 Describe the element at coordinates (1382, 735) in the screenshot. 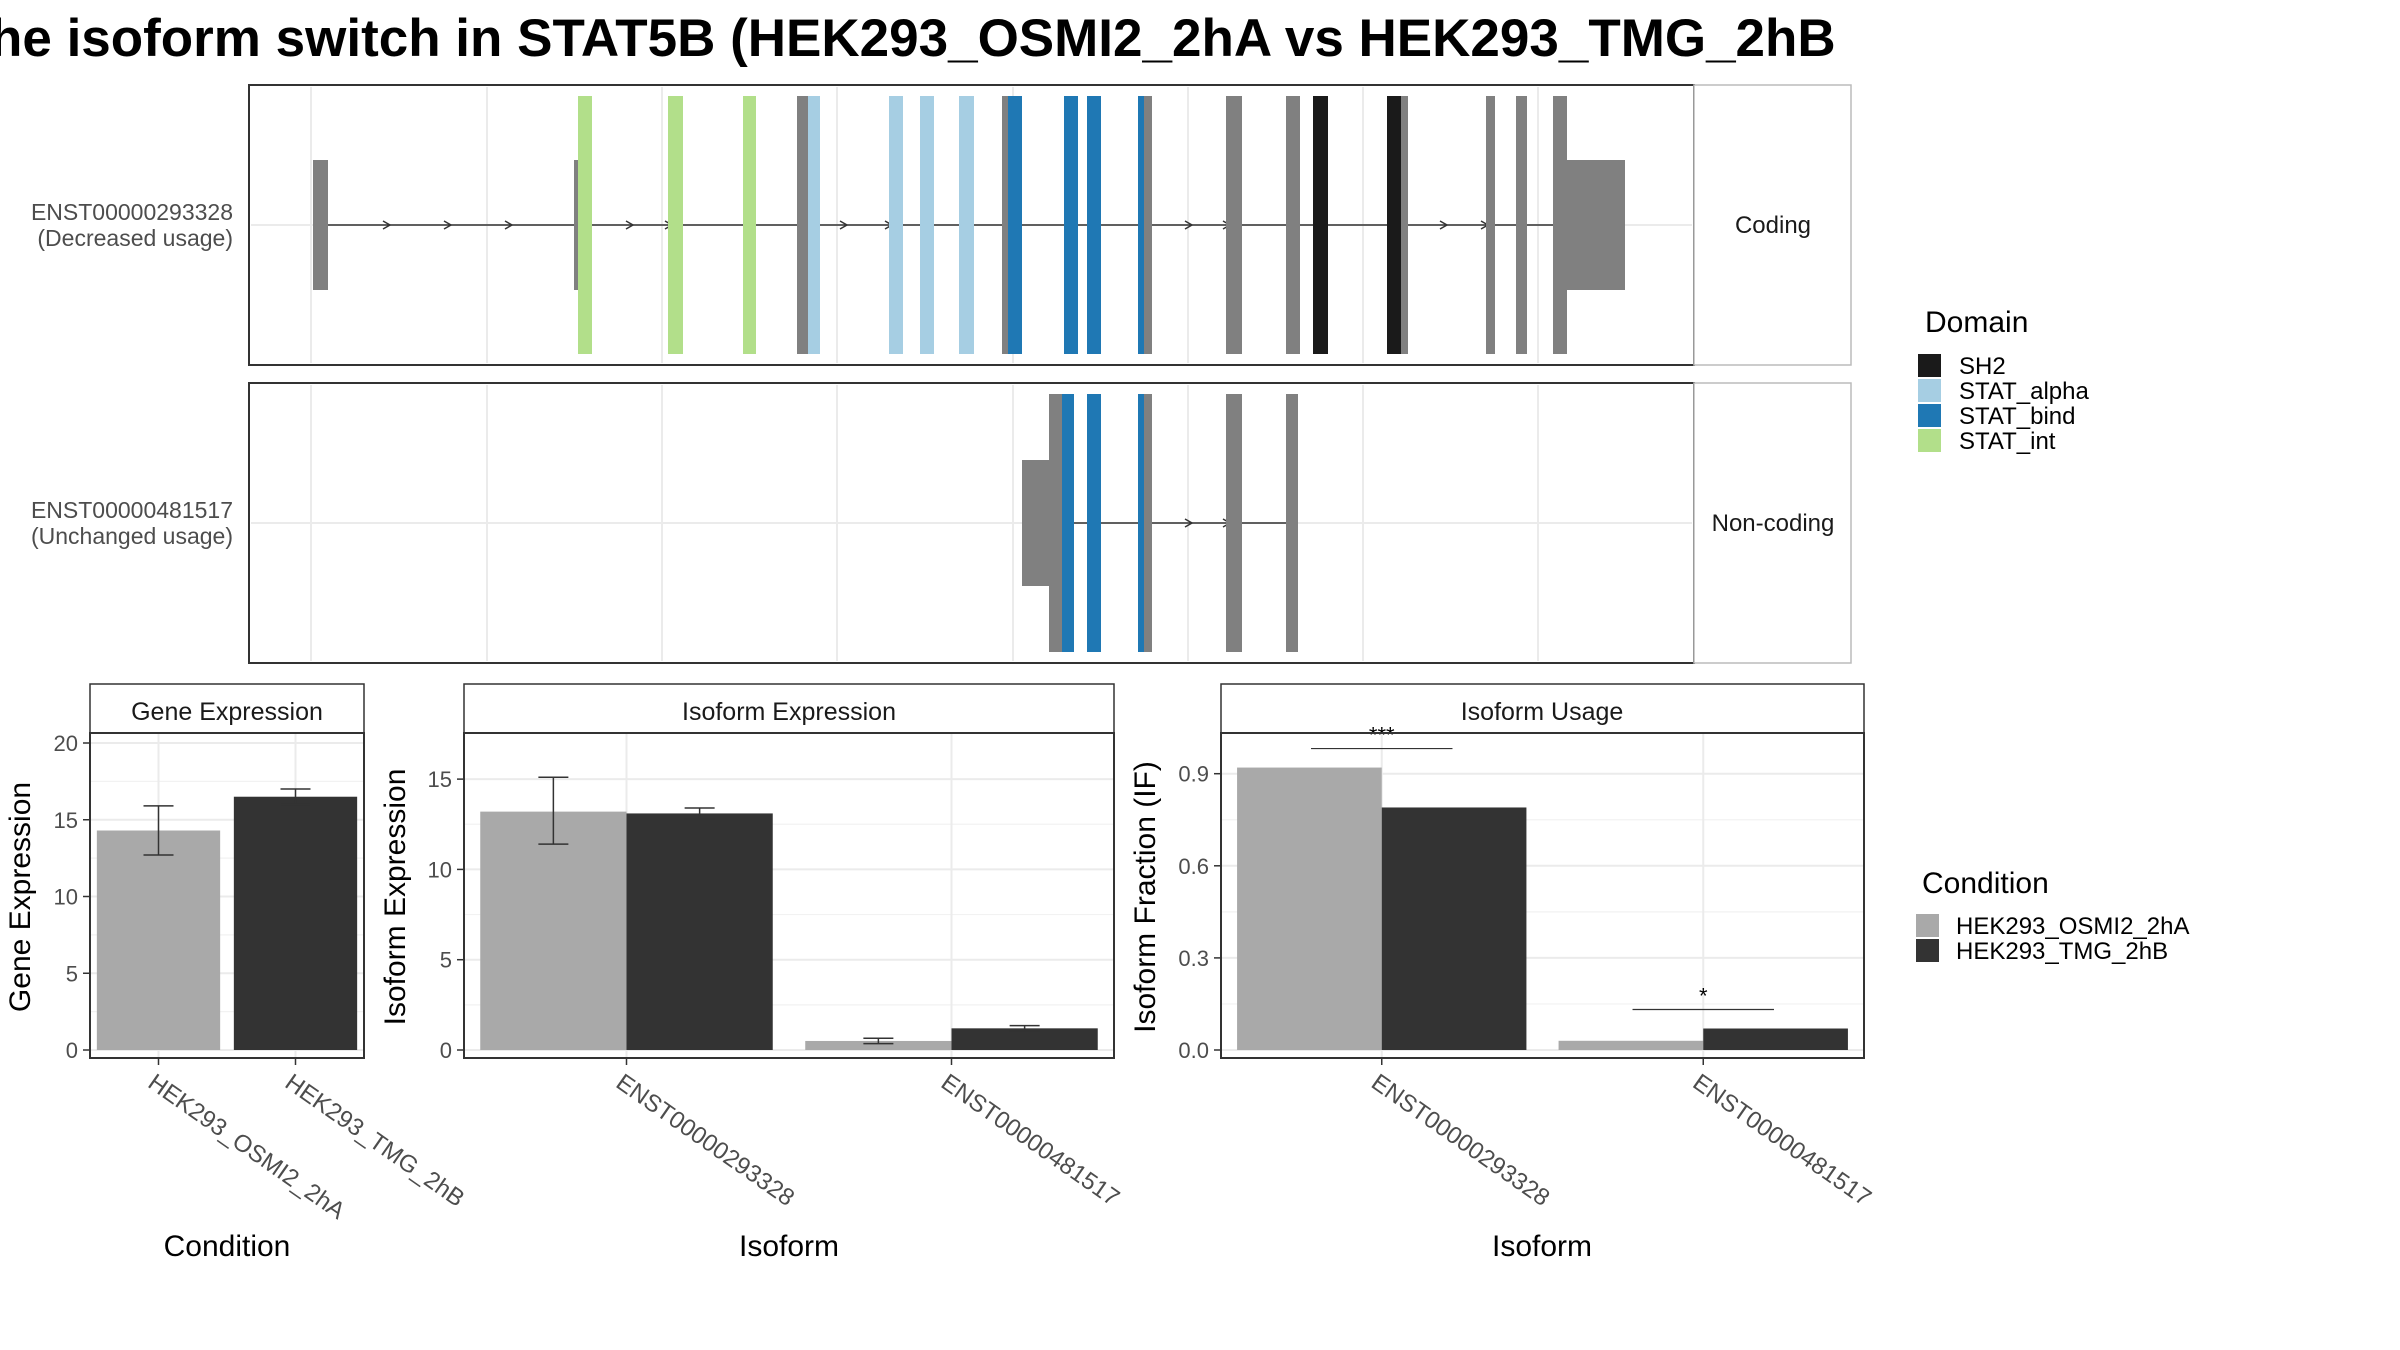

I see `significance-label: ***` at that location.